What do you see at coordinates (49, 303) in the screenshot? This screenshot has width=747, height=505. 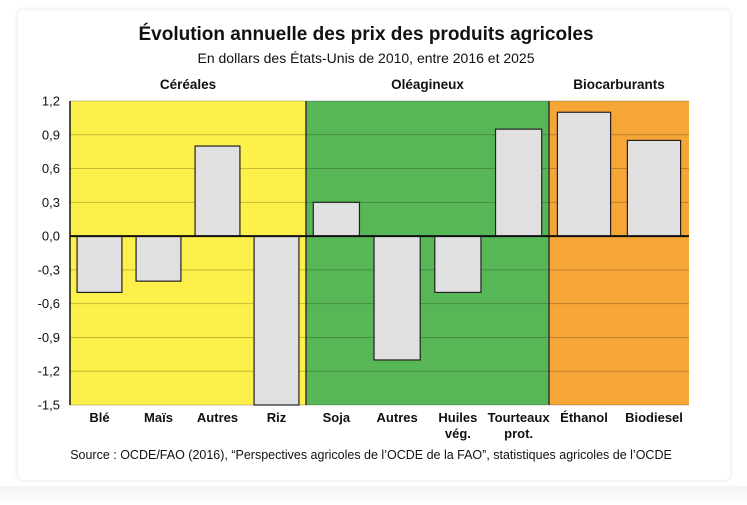 I see `y-tick-label: -0,6` at bounding box center [49, 303].